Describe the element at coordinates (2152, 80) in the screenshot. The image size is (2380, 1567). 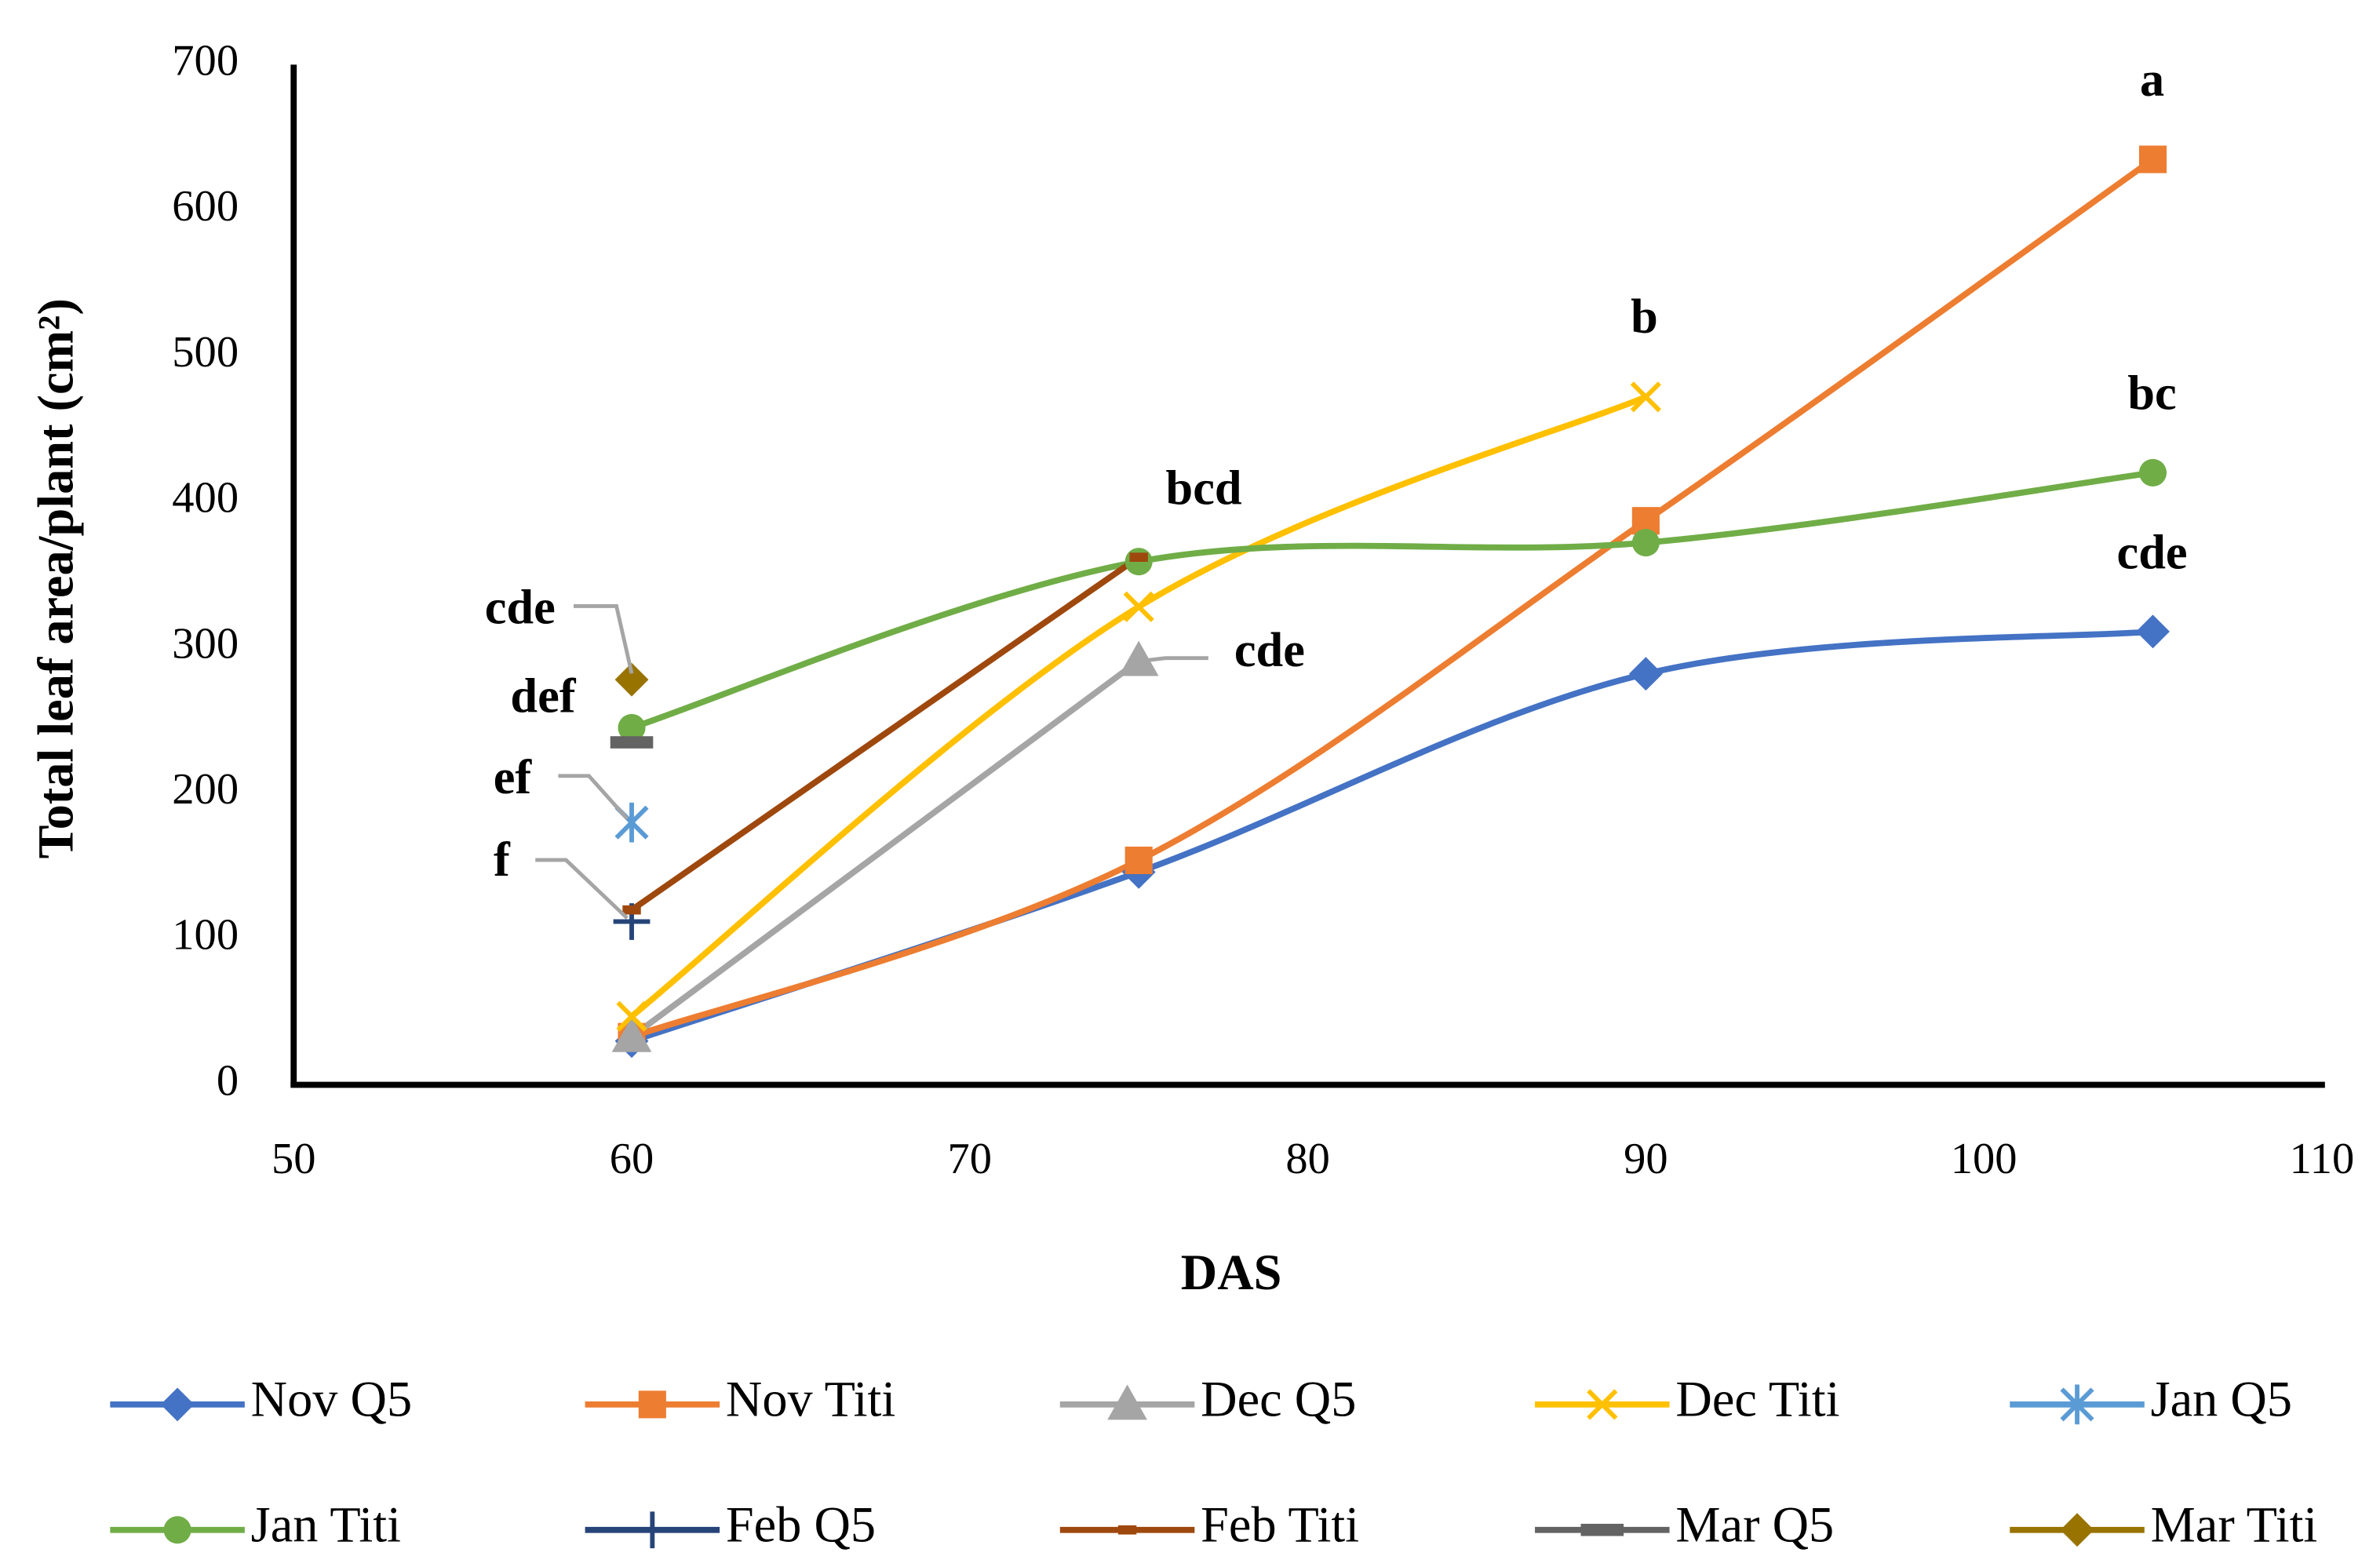
I see `annotation: a` at that location.